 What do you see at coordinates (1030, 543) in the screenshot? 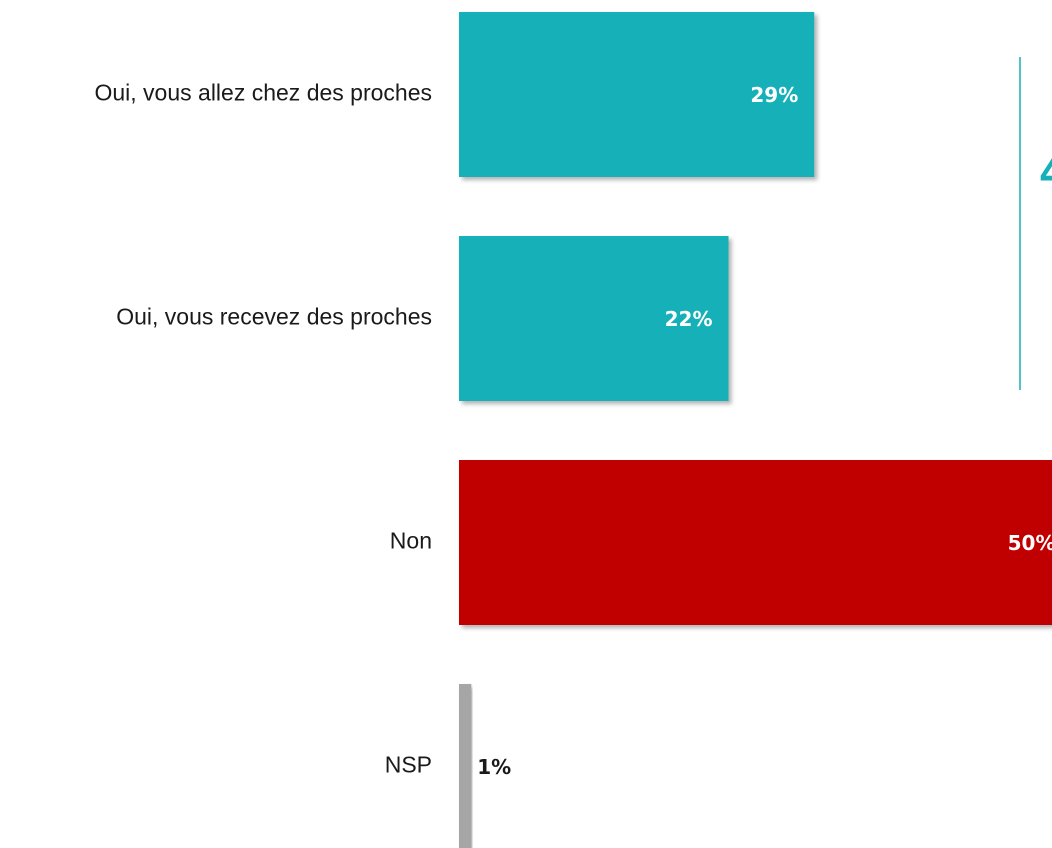
I see `value-label: 50%` at bounding box center [1030, 543].